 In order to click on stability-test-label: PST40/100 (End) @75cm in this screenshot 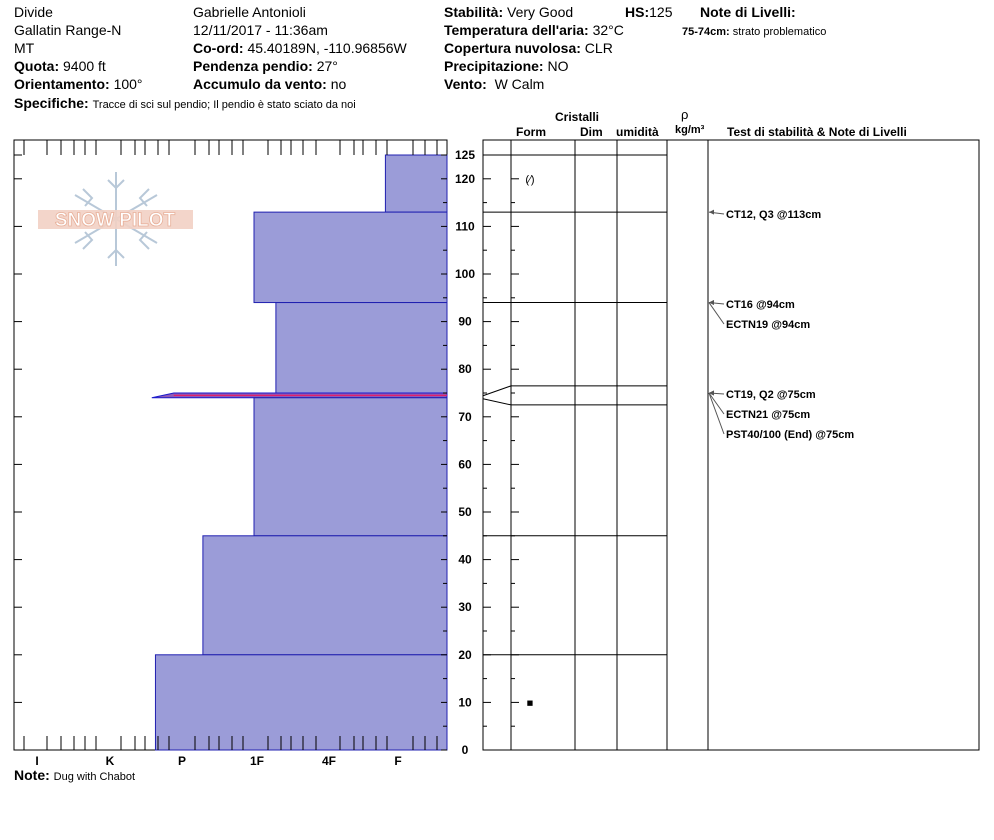, I will do `click(790, 435)`.